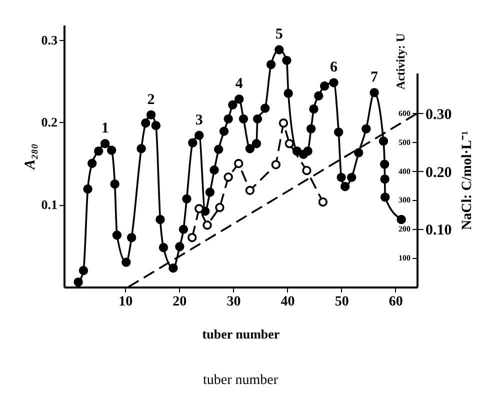  What do you see at coordinates (404, 113) in the screenshot?
I see `y2-tick-label: 600` at bounding box center [404, 113].